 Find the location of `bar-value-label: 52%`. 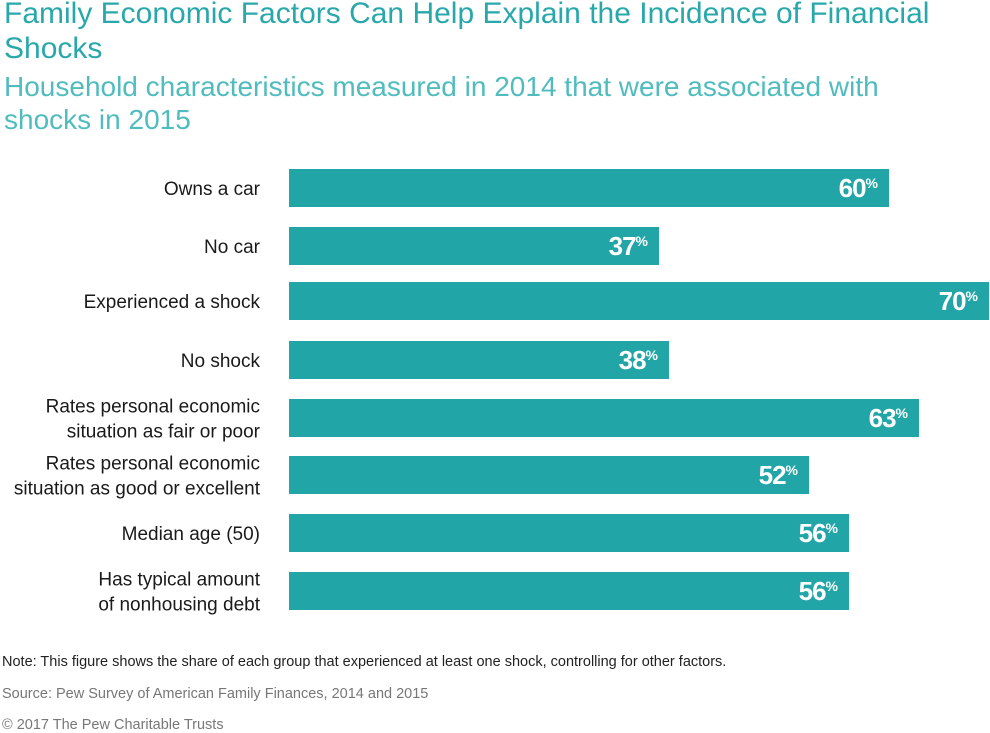

bar-value-label: 52% is located at coordinates (779, 475).